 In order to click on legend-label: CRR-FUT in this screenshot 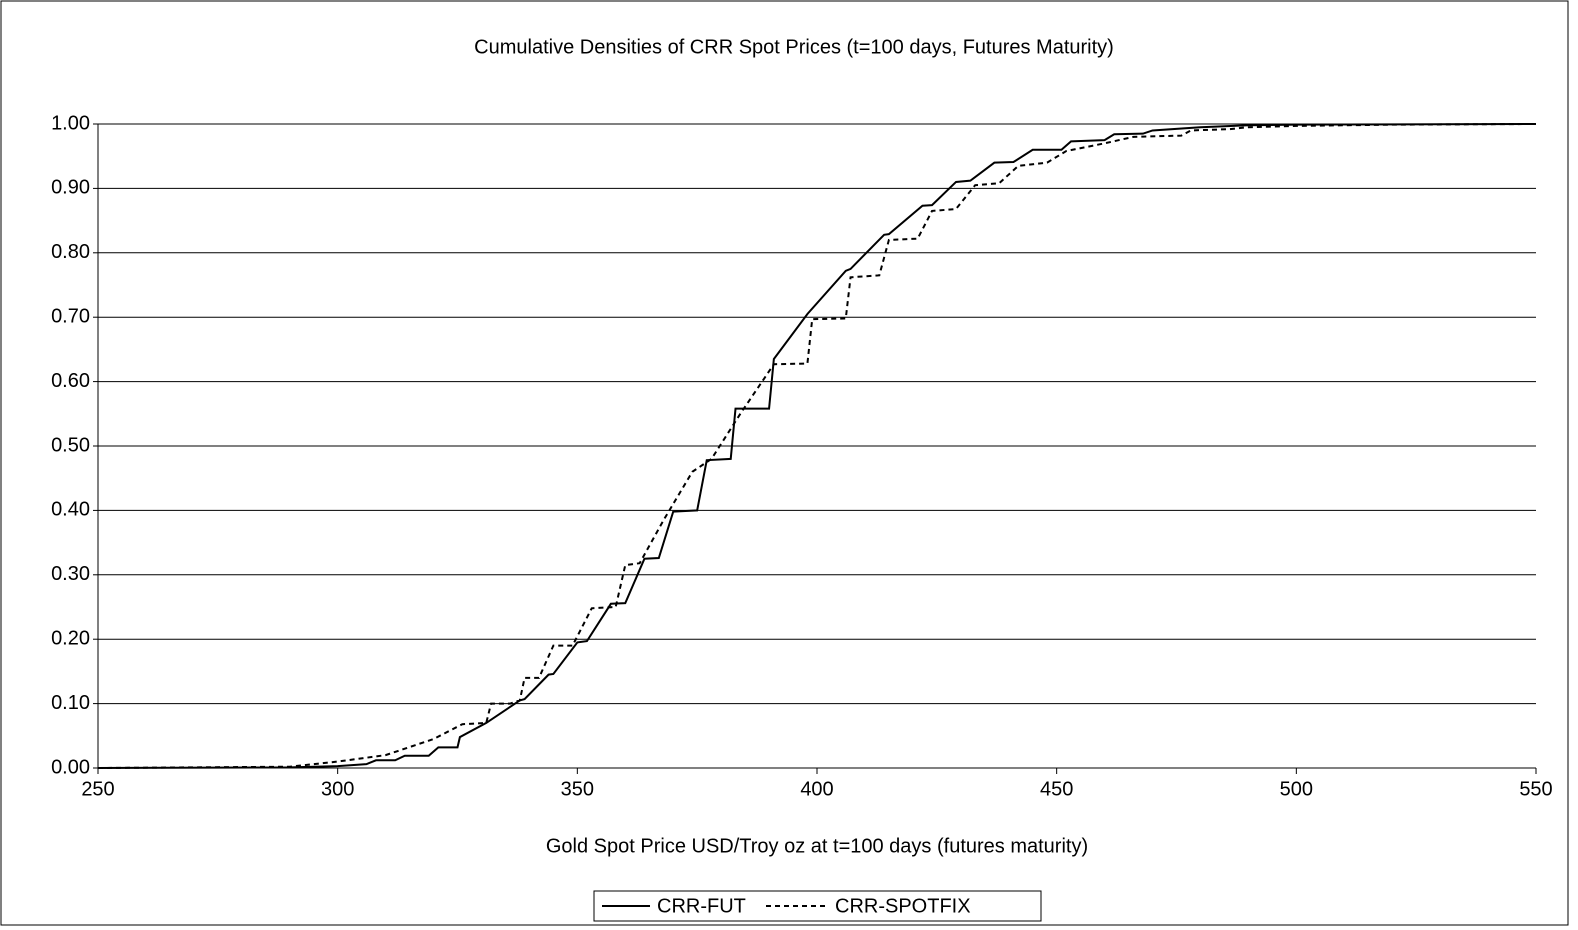, I will do `click(701, 906)`.